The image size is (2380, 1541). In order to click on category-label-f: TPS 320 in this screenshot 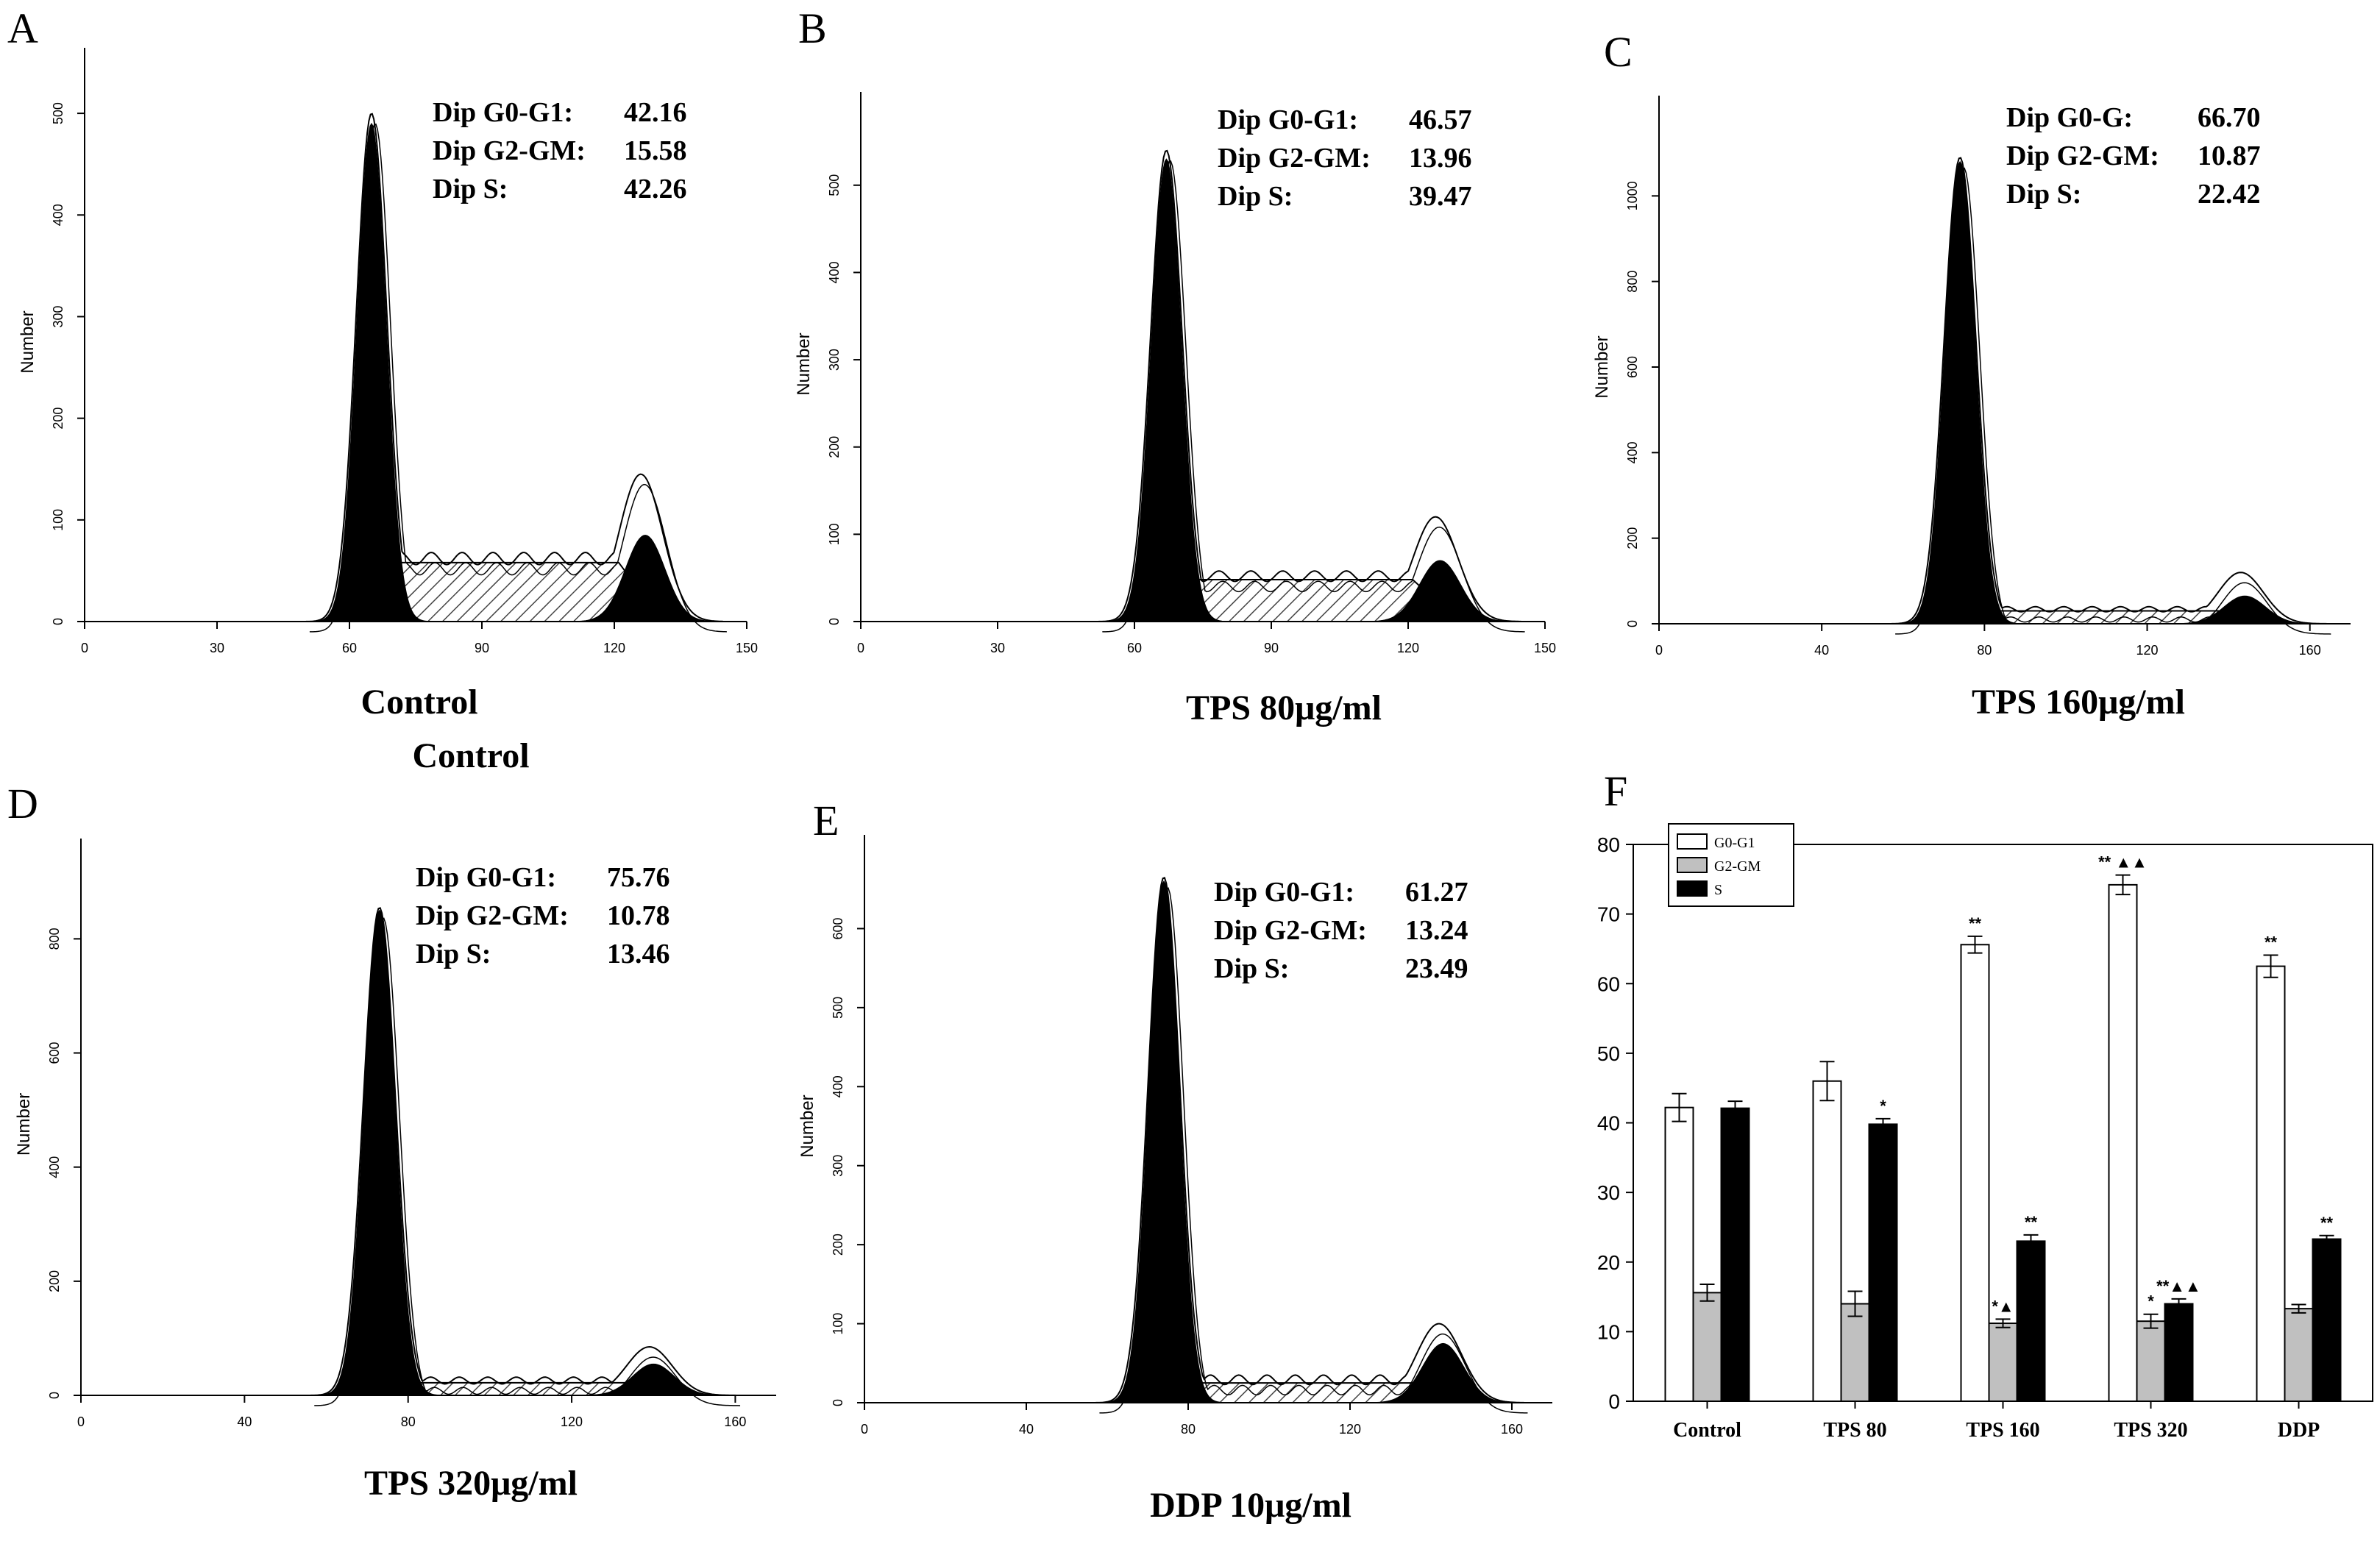, I will do `click(2151, 1431)`.